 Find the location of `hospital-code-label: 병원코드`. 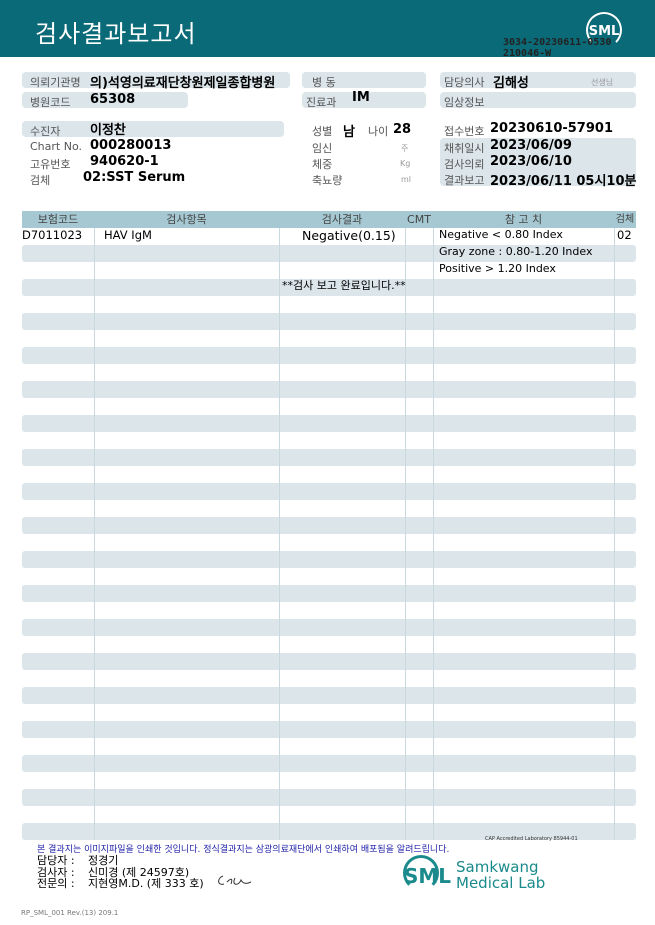

hospital-code-label: 병원코드 is located at coordinates (50, 102).